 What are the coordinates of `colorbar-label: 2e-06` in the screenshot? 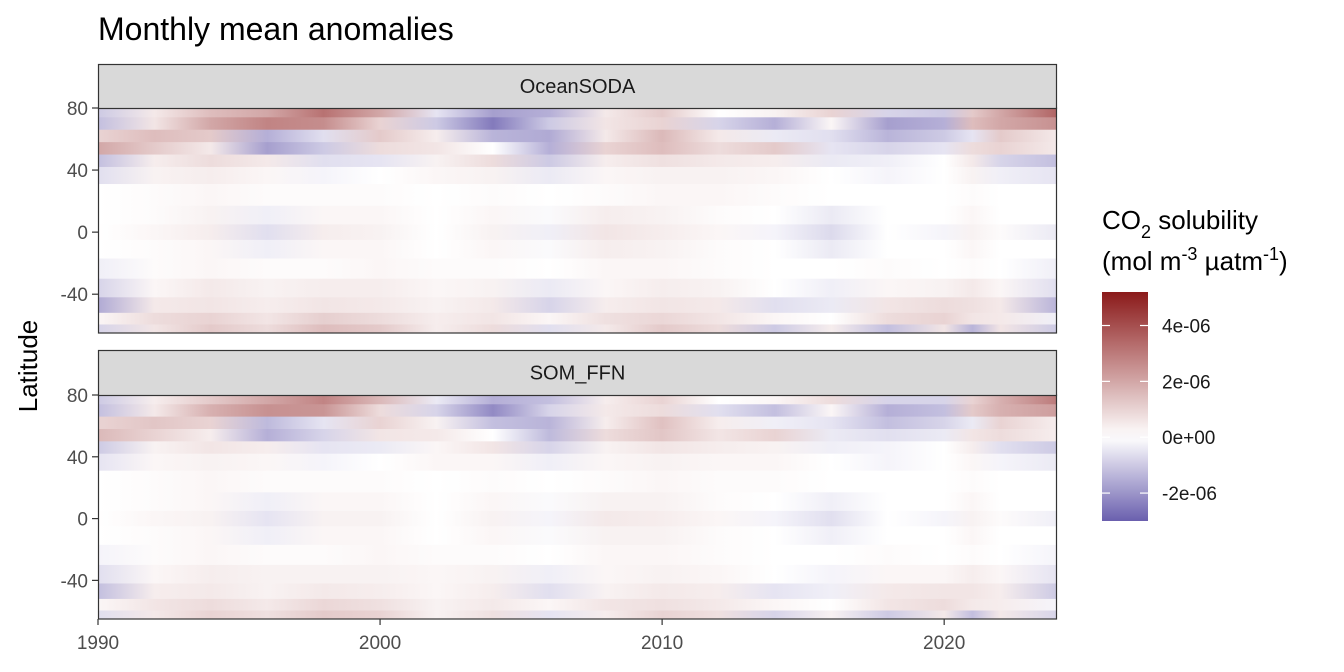 It's located at (1186, 382).